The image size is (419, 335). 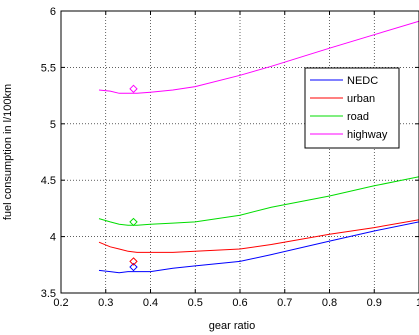 I want to click on x-tick-label: 1, so click(x=417, y=303).